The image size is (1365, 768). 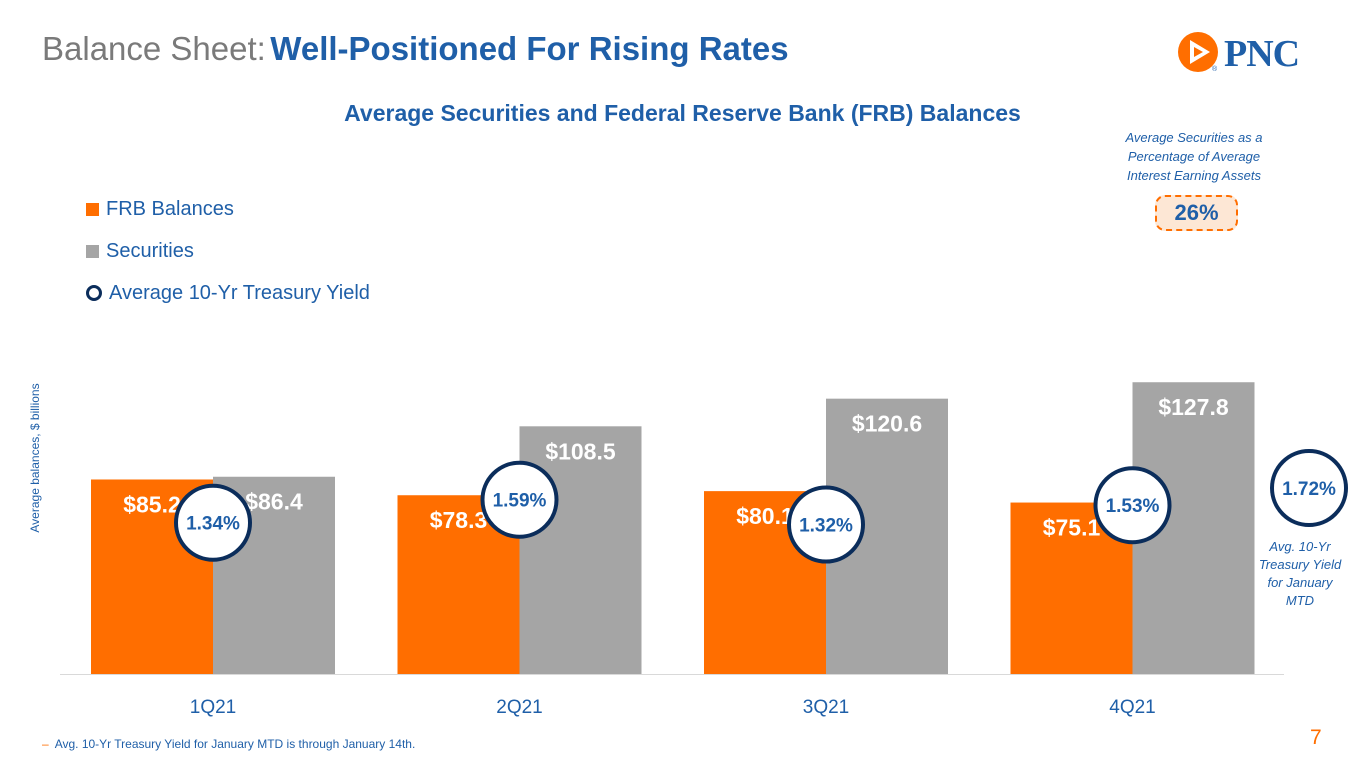 What do you see at coordinates (1072, 528) in the screenshot?
I see `bar-label-frb-balances-4q21: $75.1` at bounding box center [1072, 528].